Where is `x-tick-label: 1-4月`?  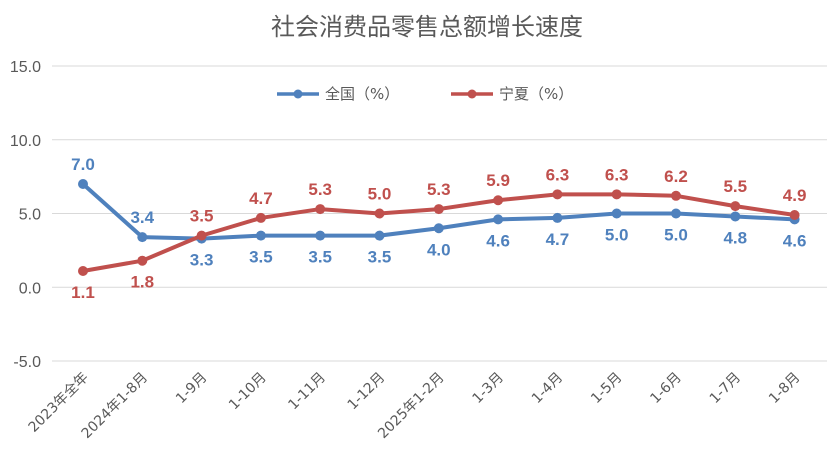
x-tick-label: 1-4月 is located at coordinates (547, 388).